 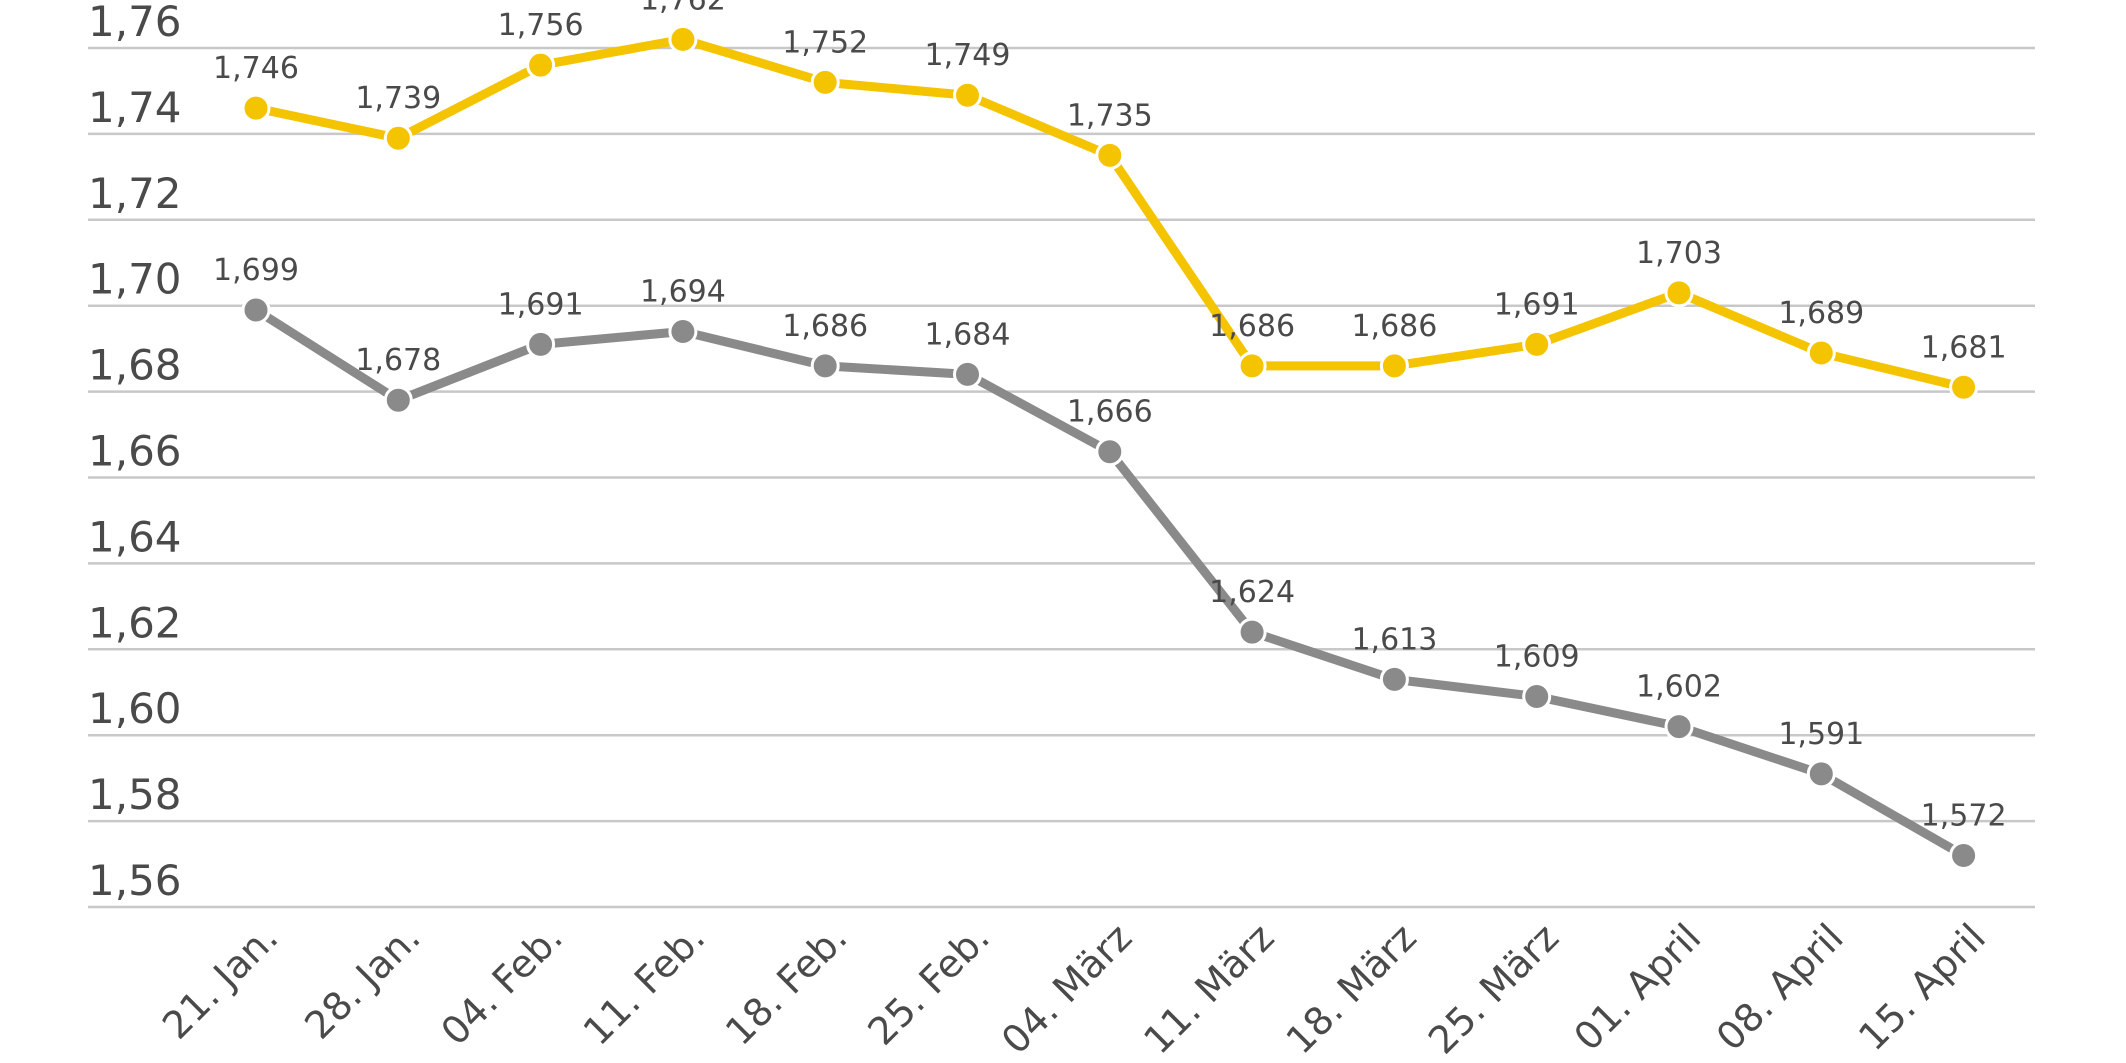 I want to click on gray-series-data-label: 1,666, so click(x=1110, y=412).